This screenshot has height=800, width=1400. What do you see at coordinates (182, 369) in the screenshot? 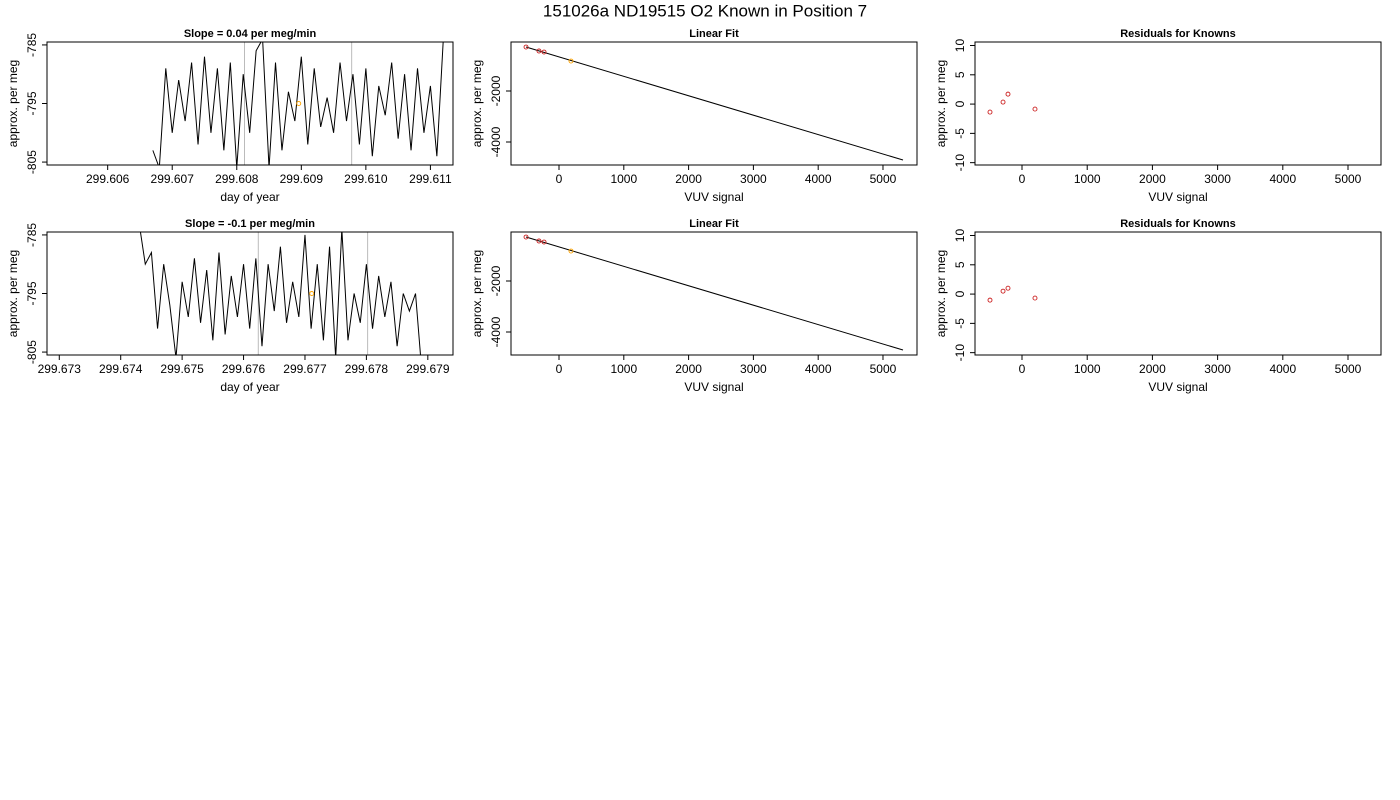
I see `x-tick-label: 299.675` at bounding box center [182, 369].